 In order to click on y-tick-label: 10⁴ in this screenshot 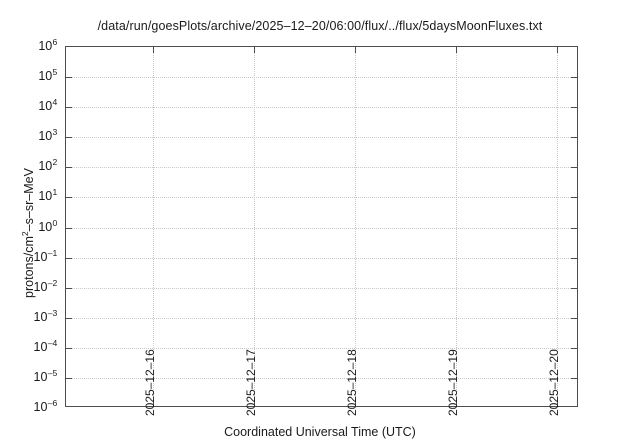, I will do `click(48, 105)`.